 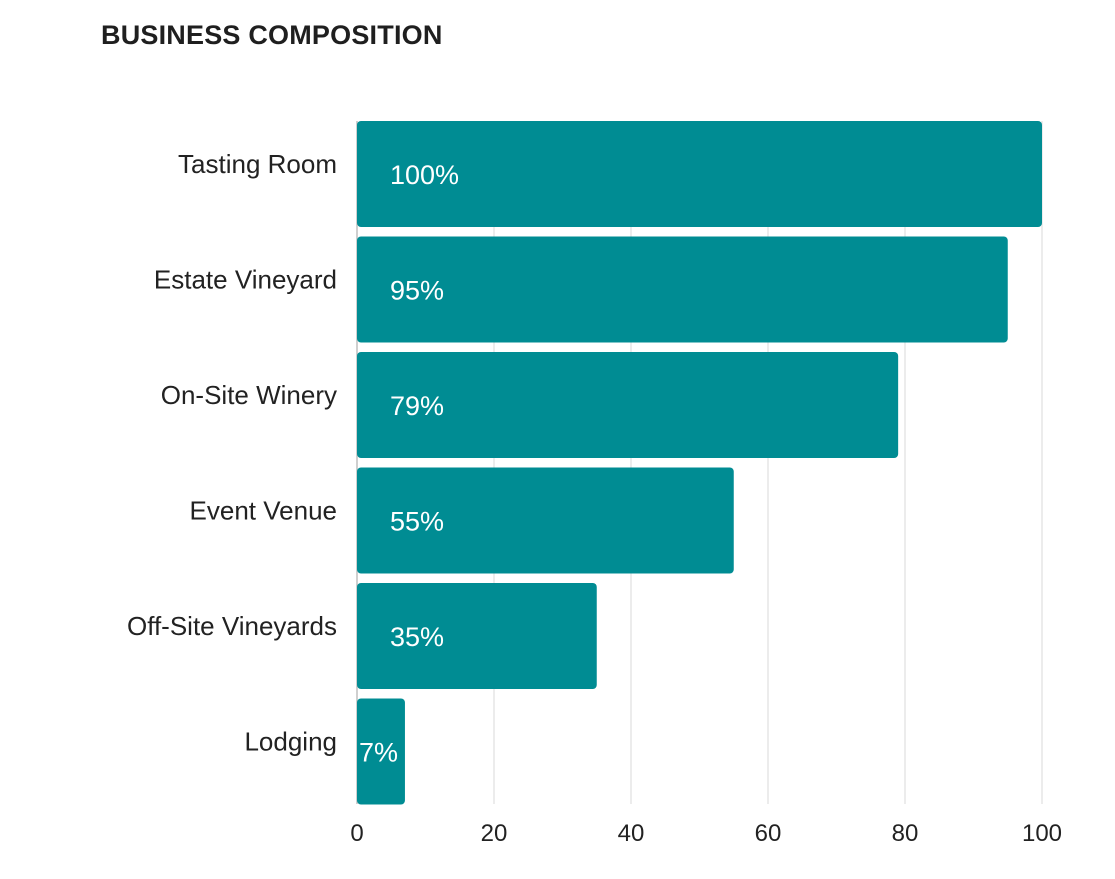 I want to click on data-label-event-venue: 55%, so click(x=417, y=522).